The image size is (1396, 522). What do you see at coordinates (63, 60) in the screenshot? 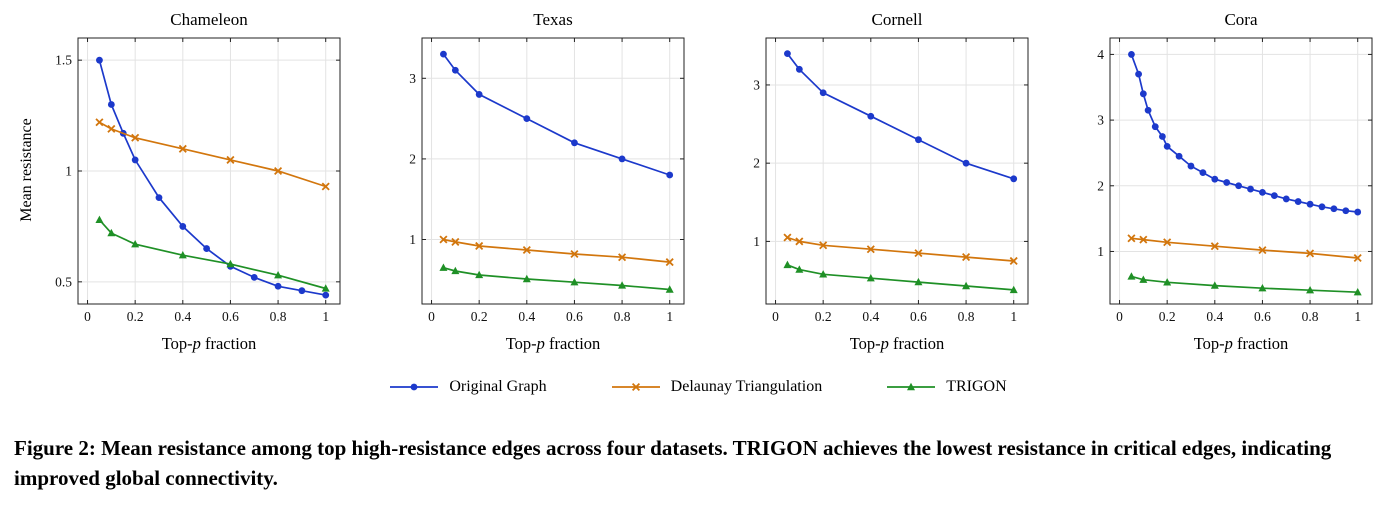
I see `svg-text: 1.5` at bounding box center [63, 60].